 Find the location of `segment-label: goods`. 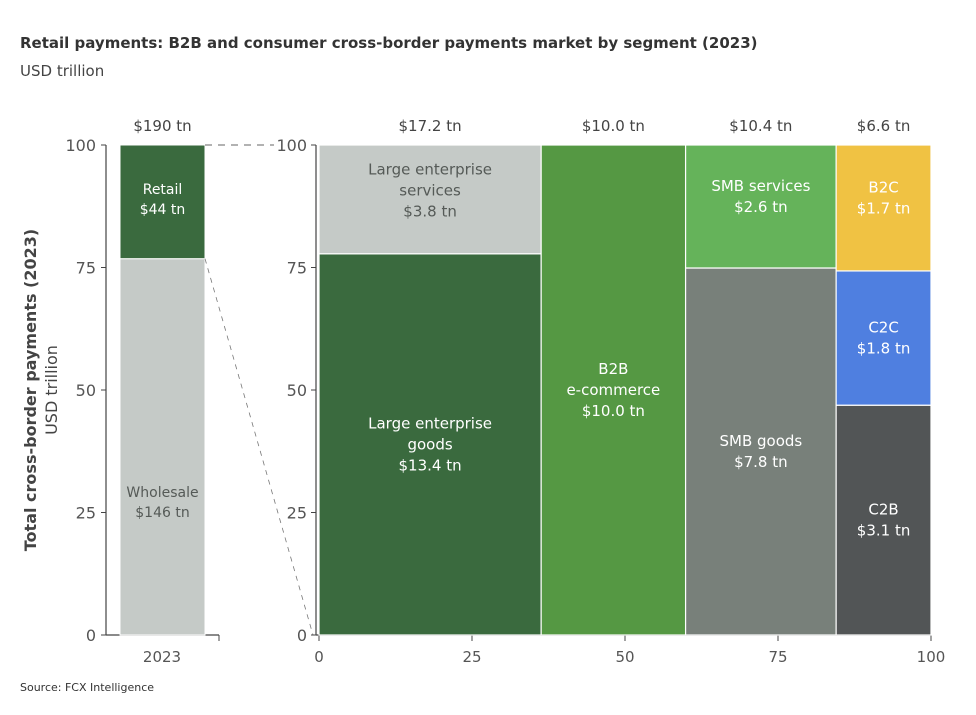

segment-label: goods is located at coordinates (429, 444).